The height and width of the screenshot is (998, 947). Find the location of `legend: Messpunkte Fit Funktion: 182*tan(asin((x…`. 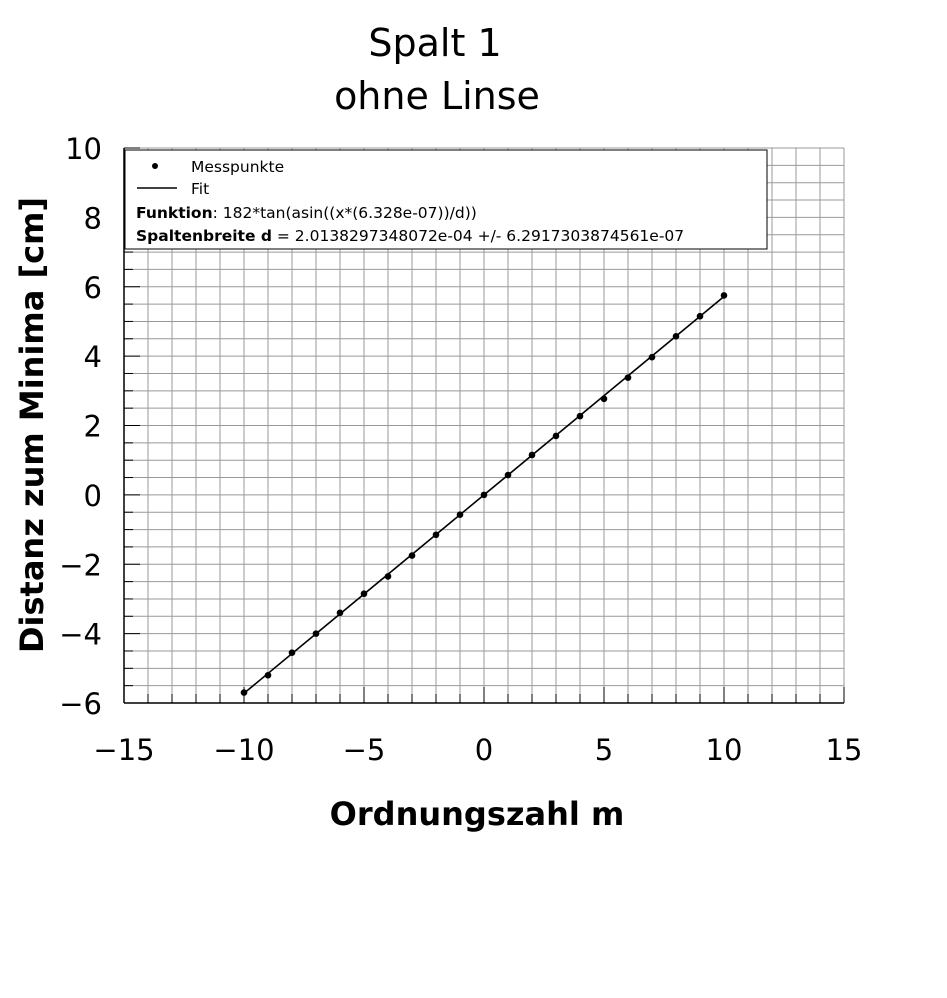

legend: Messpunkte Fit Funktion: 182*tan(asin((x… is located at coordinates (446, 199).